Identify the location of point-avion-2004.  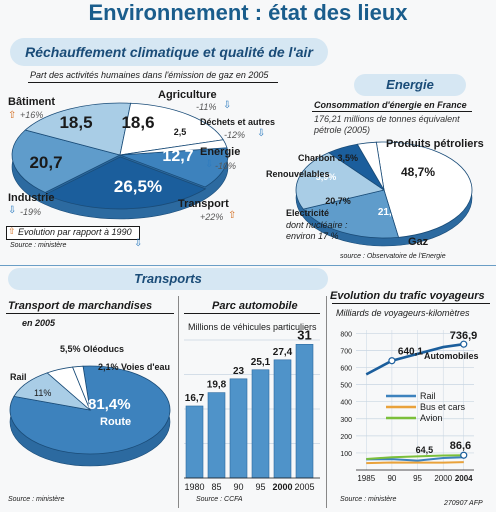
(464, 455).